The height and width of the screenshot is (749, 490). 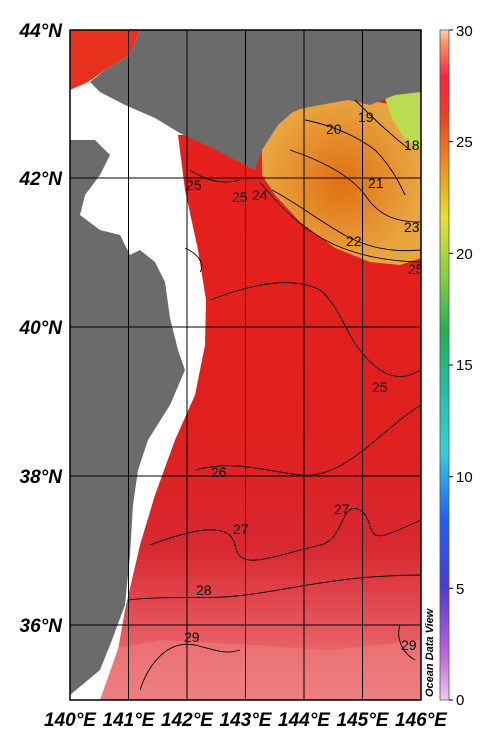 What do you see at coordinates (444, 365) in the screenshot?
I see `colorbar-gradient` at bounding box center [444, 365].